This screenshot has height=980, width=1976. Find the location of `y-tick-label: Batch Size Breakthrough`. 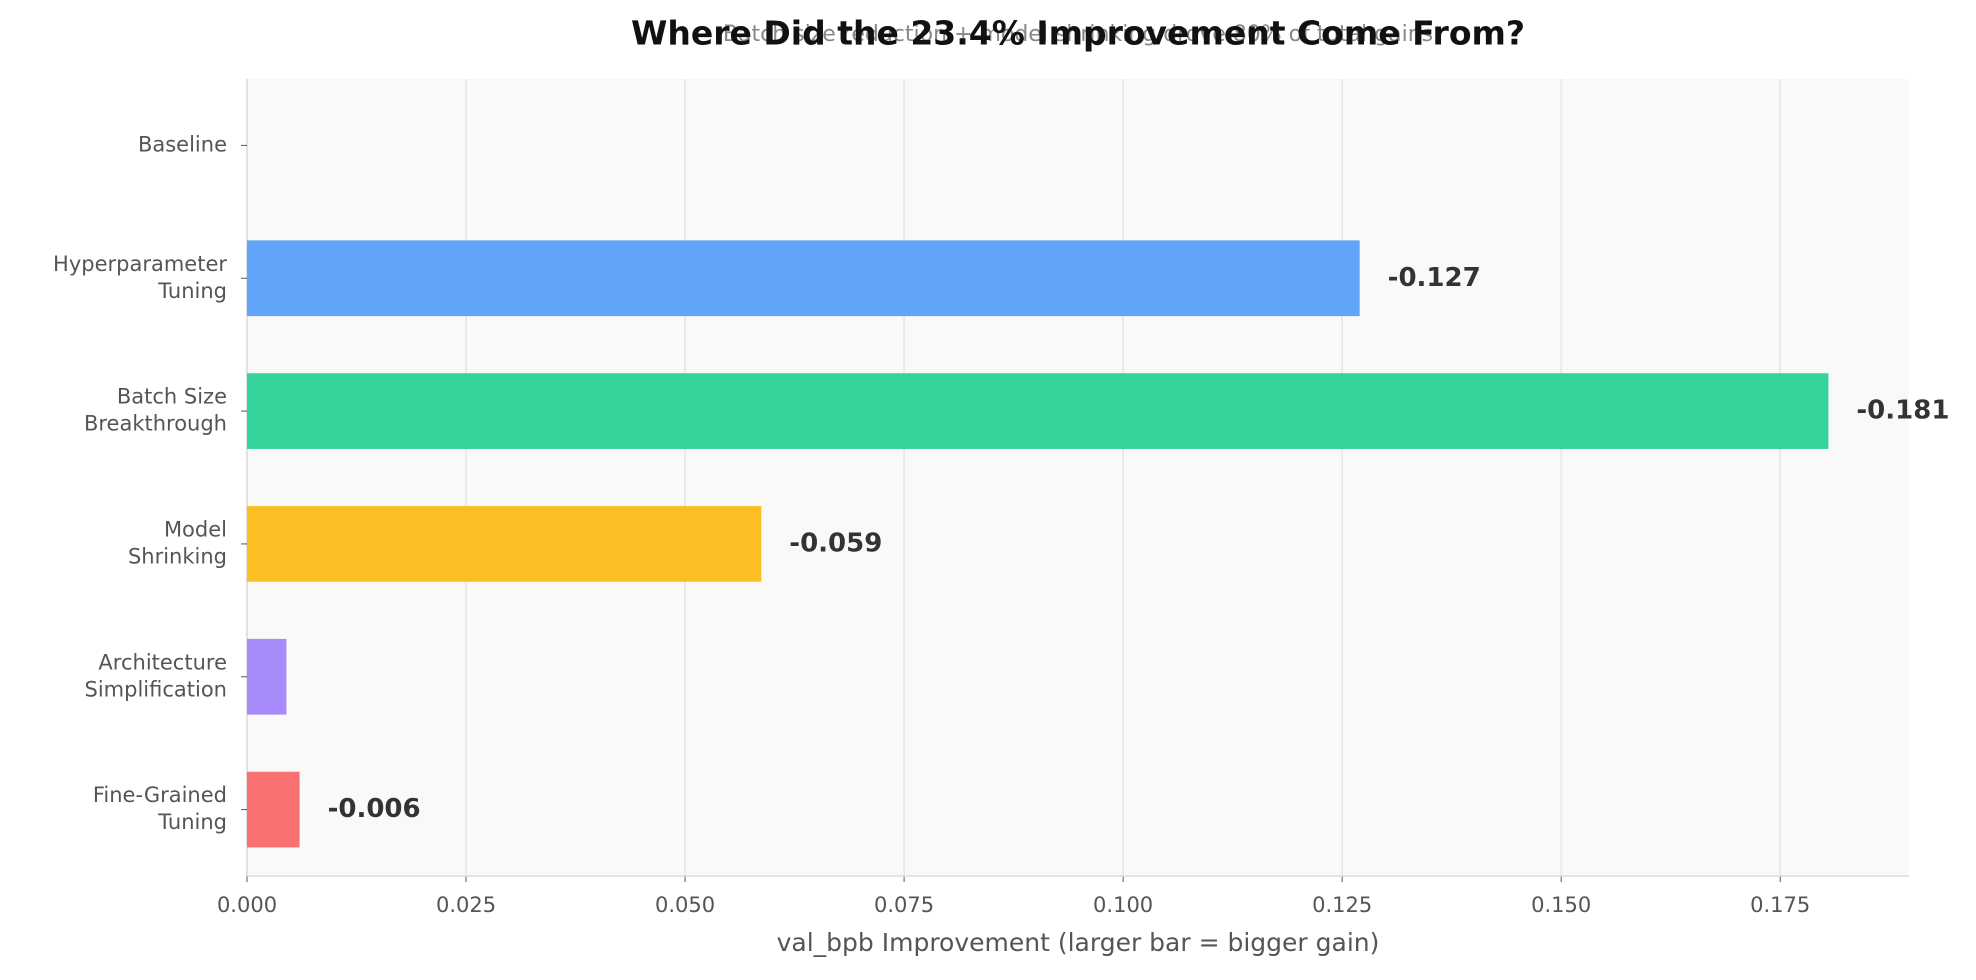

y-tick-label: Batch Size Breakthrough is located at coordinates (155, 410).